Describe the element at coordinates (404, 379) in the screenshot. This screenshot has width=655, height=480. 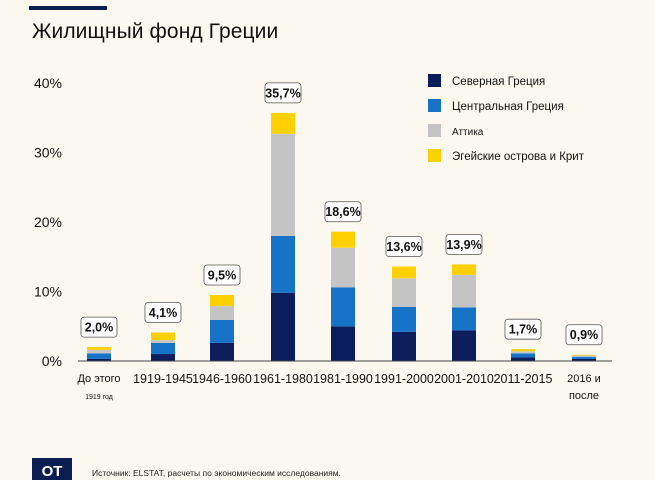
I see `x-tick-label: 1991-2000` at that location.